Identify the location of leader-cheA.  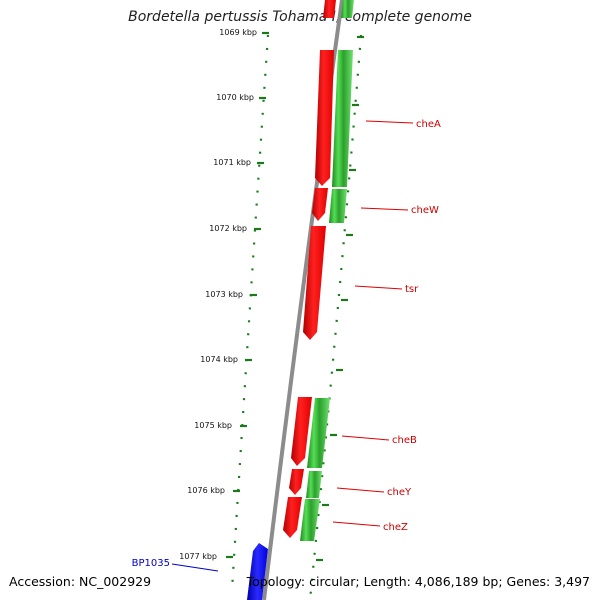
(389, 122).